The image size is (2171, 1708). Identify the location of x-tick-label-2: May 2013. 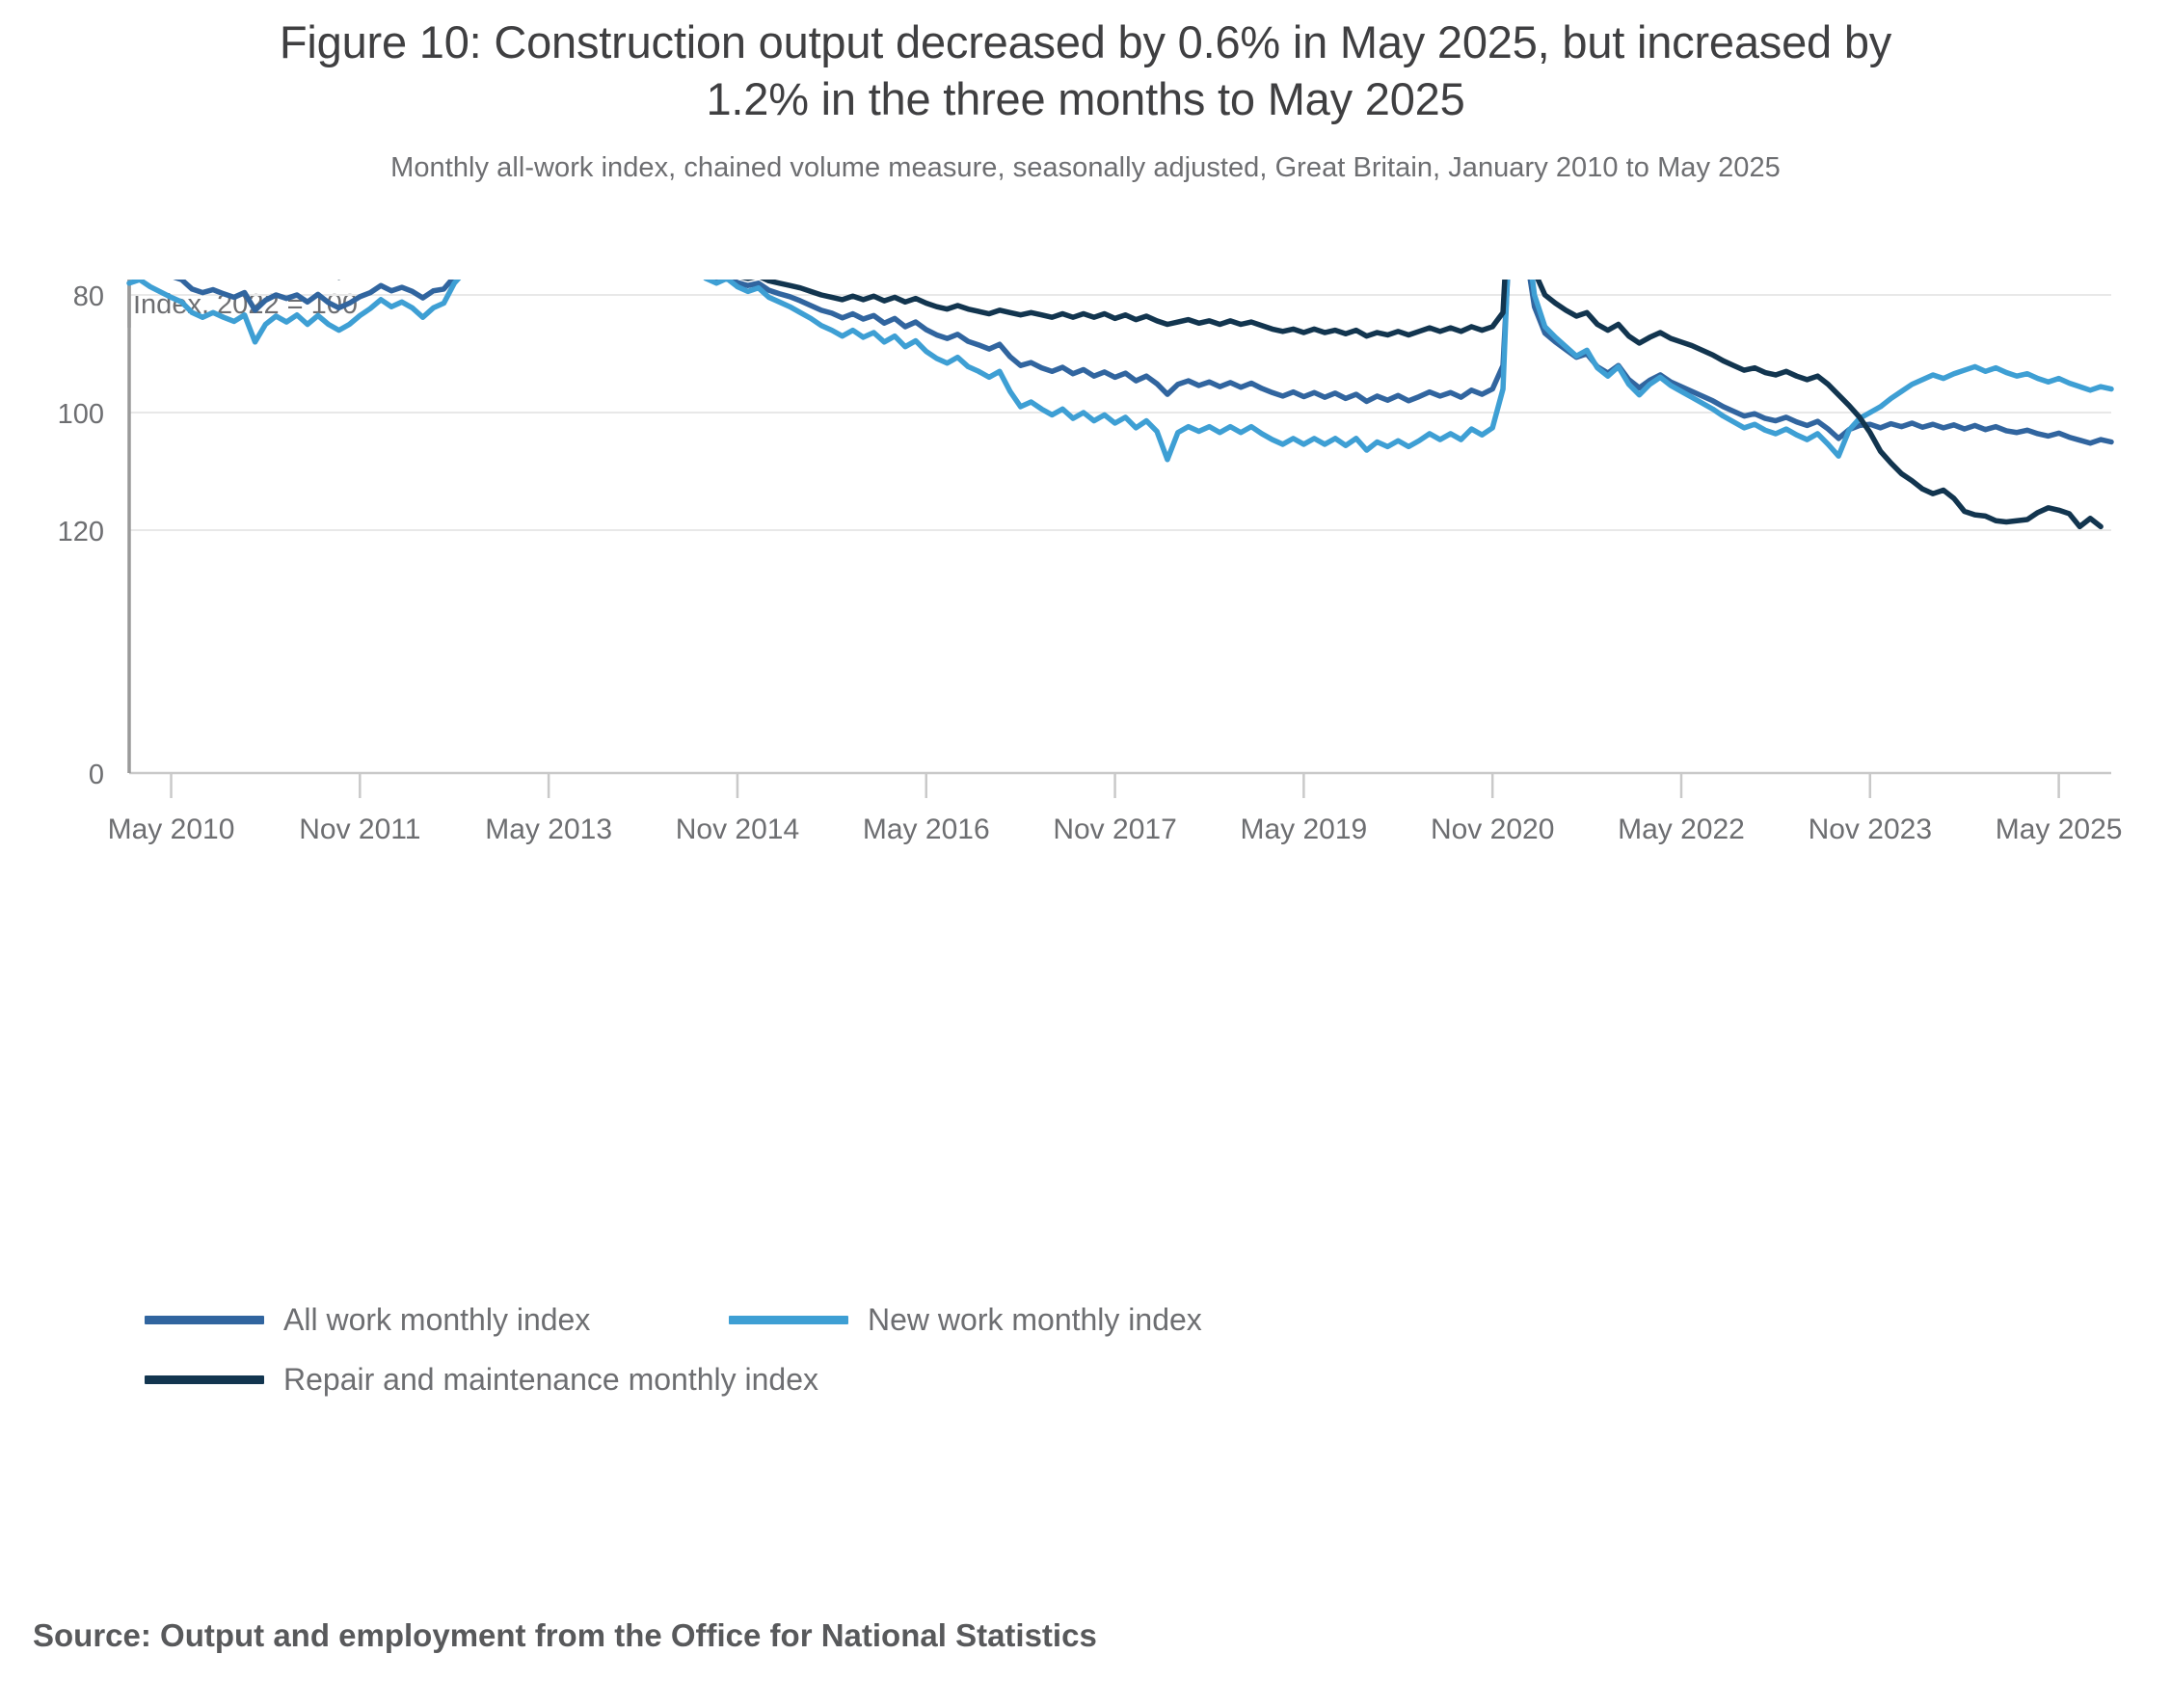
(548, 829).